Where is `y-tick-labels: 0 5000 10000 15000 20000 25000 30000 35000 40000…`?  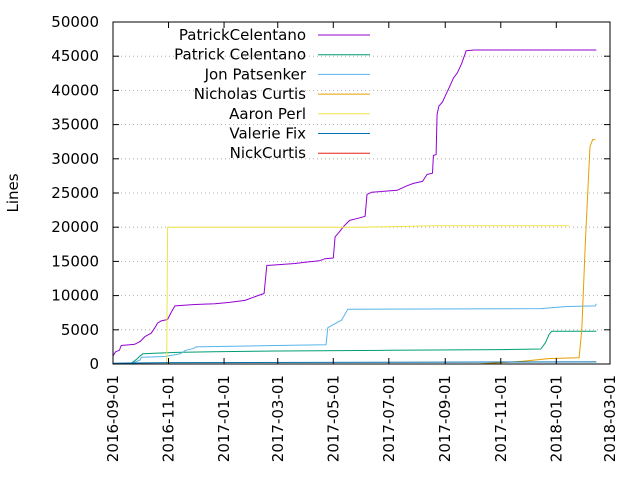 y-tick-labels: 0 5000 10000 15000 20000 25000 30000 35000 40000… is located at coordinates (75, 193).